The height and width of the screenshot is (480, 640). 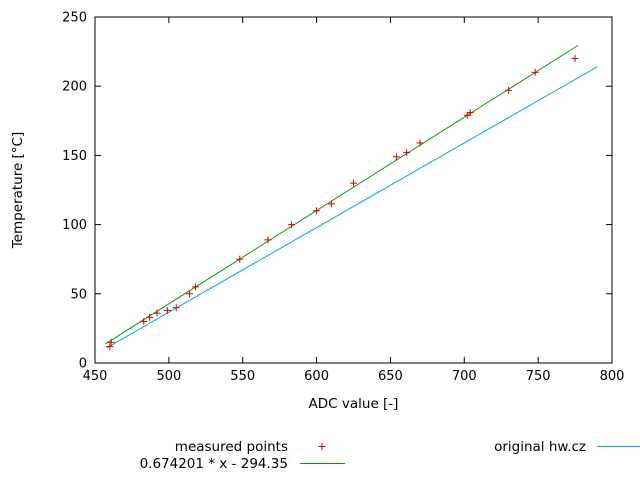 I want to click on y-tick-label: 250, so click(x=74, y=18).